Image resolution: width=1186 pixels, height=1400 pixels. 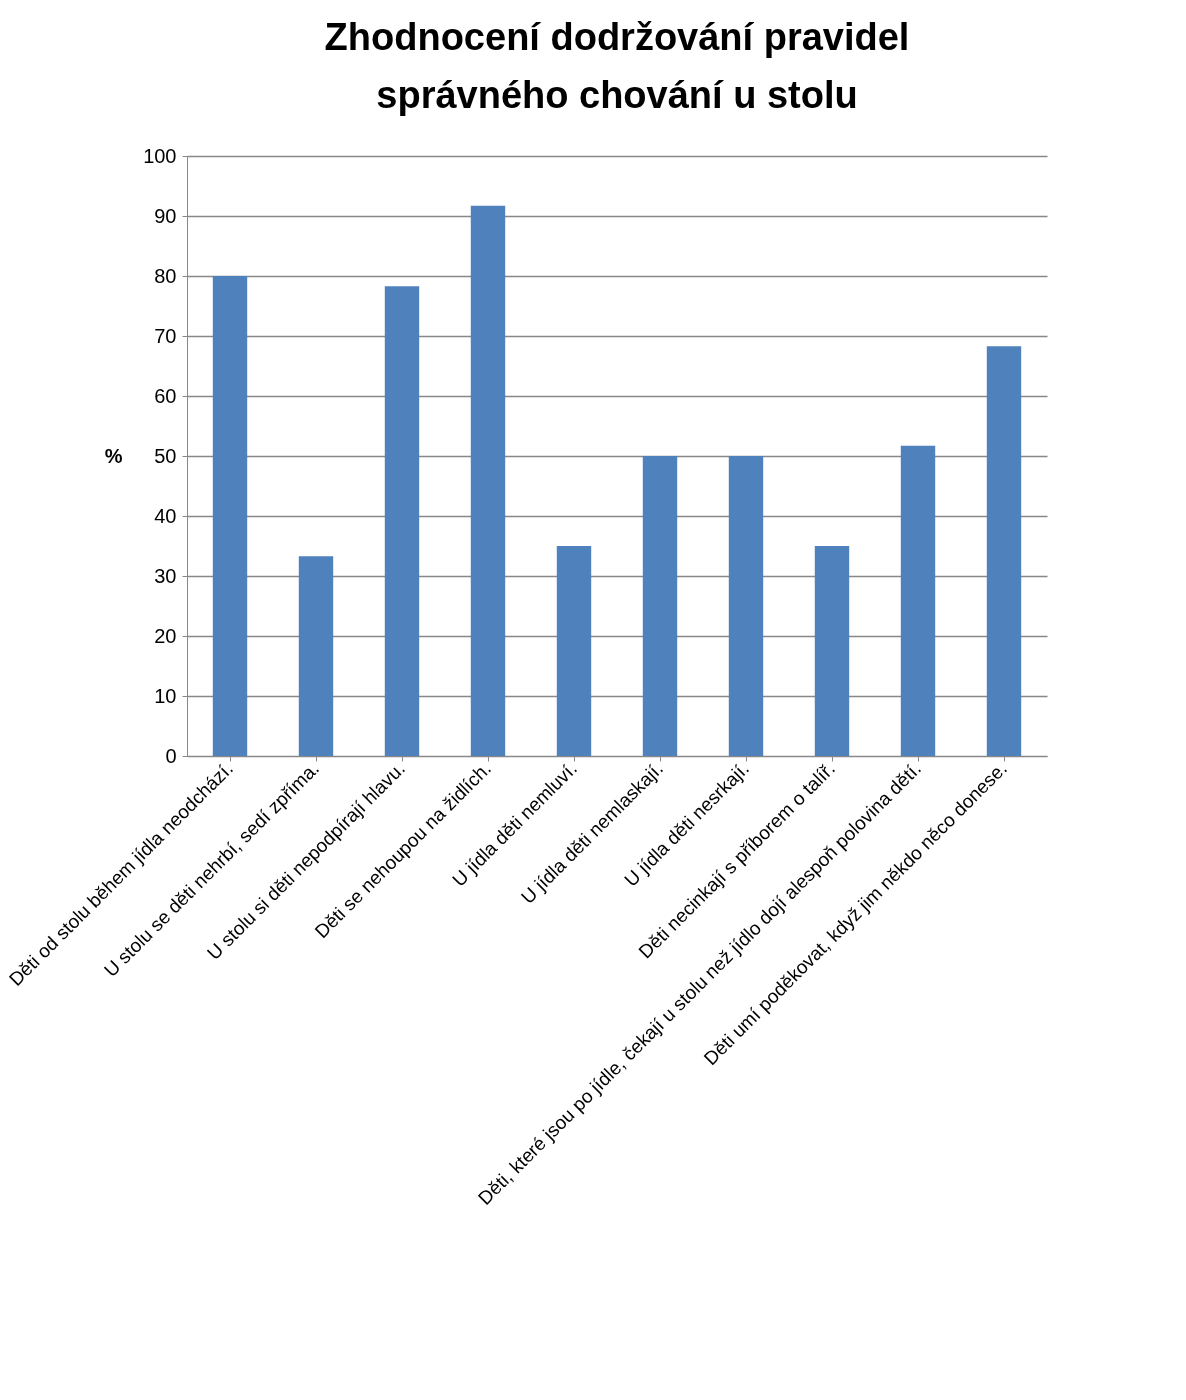 What do you see at coordinates (165, 575) in the screenshot?
I see `y-tick-label: 30` at bounding box center [165, 575].